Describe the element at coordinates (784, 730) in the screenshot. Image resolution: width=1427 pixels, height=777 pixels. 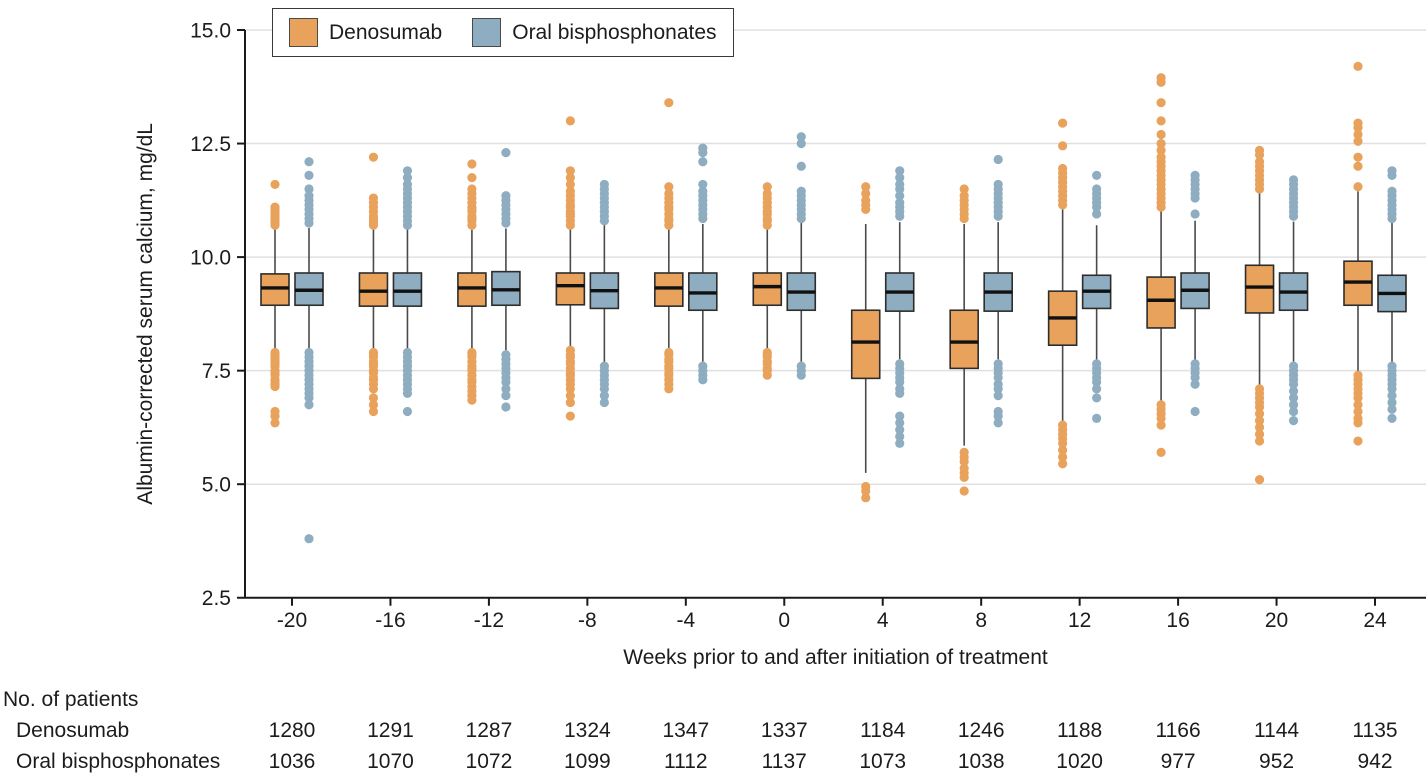
I see `patient-count: 1337` at that location.